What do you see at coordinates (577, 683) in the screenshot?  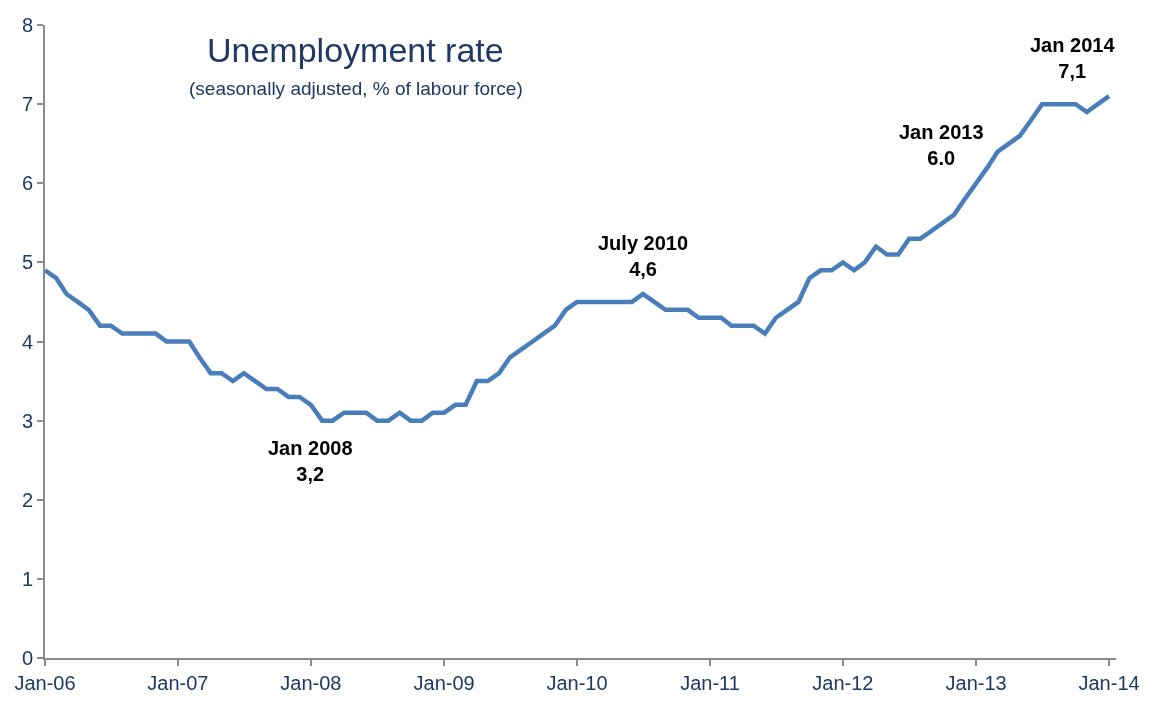 I see `x-tick-label: Jan-10` at bounding box center [577, 683].